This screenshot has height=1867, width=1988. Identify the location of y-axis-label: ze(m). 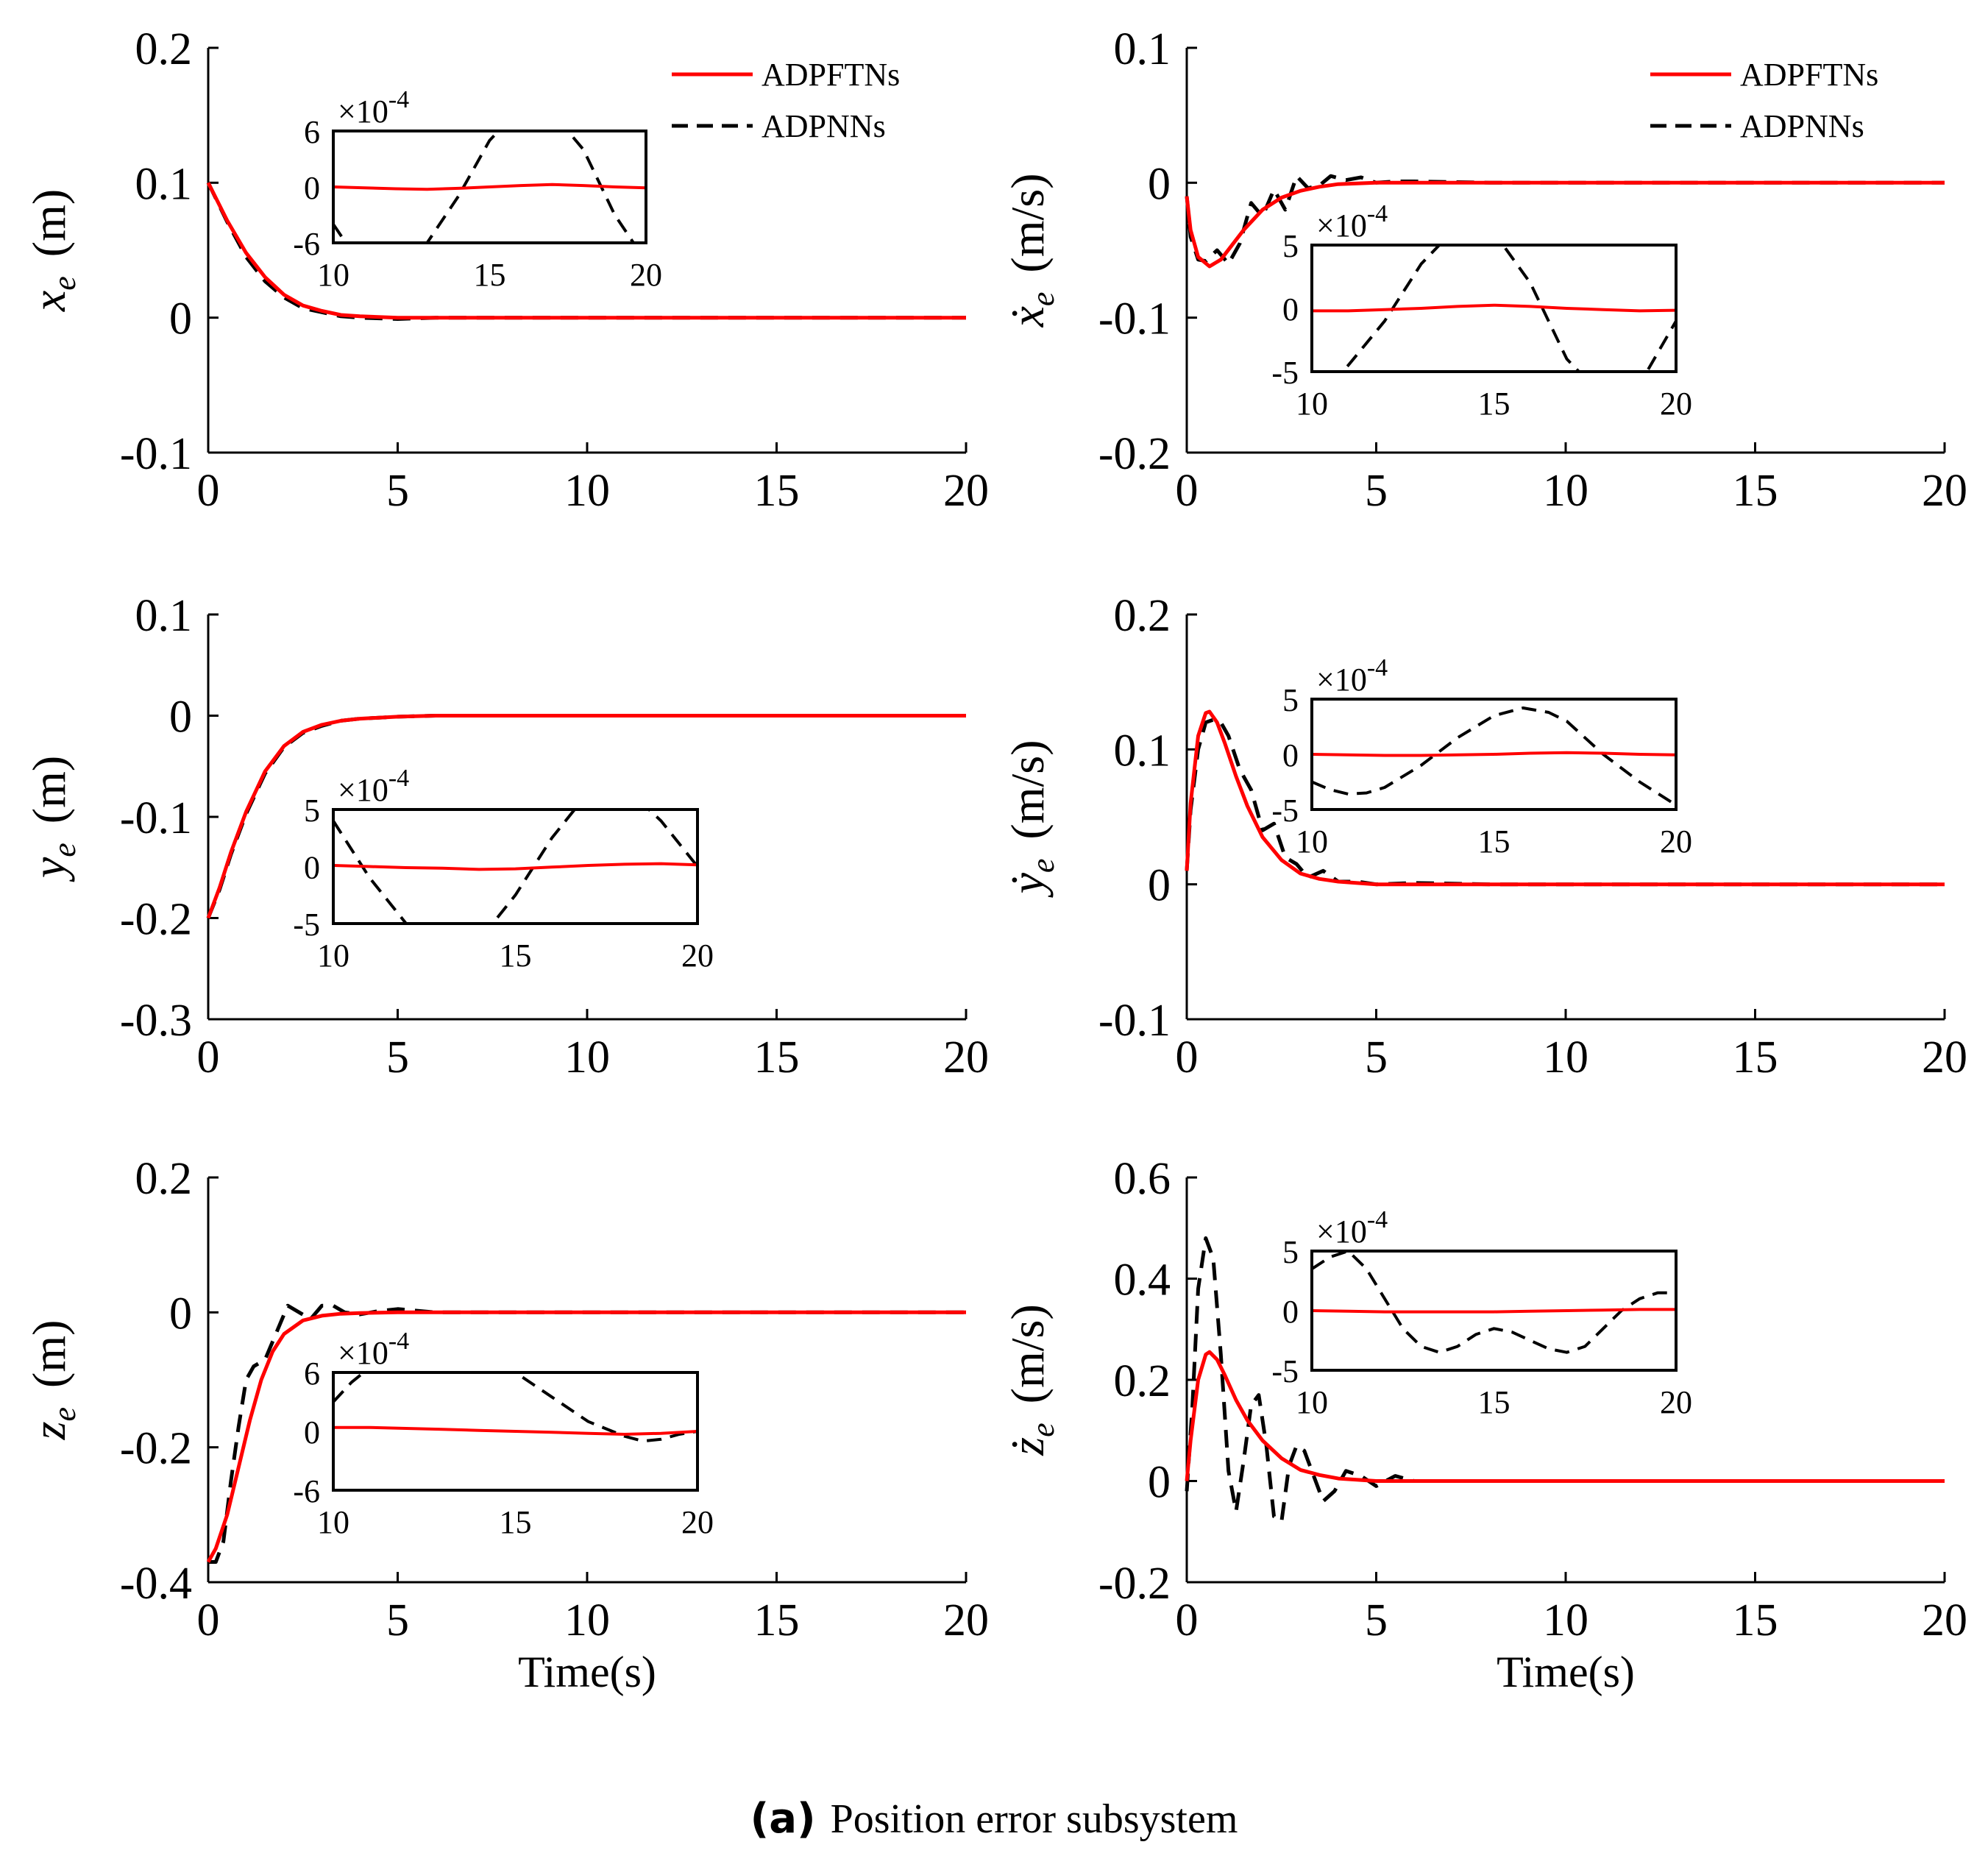
(52, 1380).